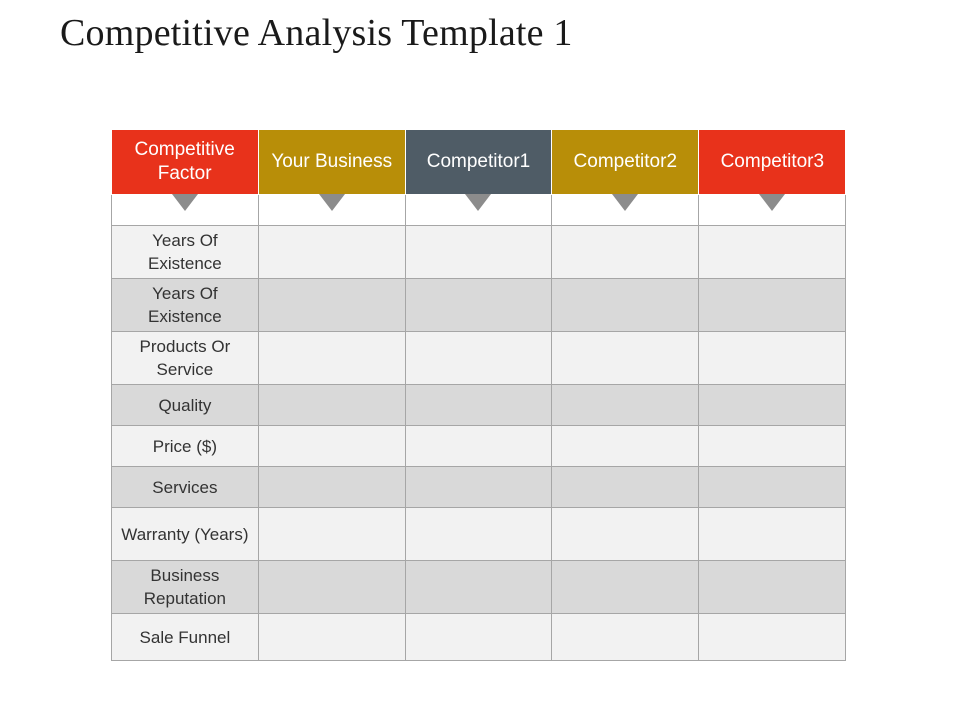 This screenshot has width=960, height=720. I want to click on table-row: Quality, so click(478, 405).